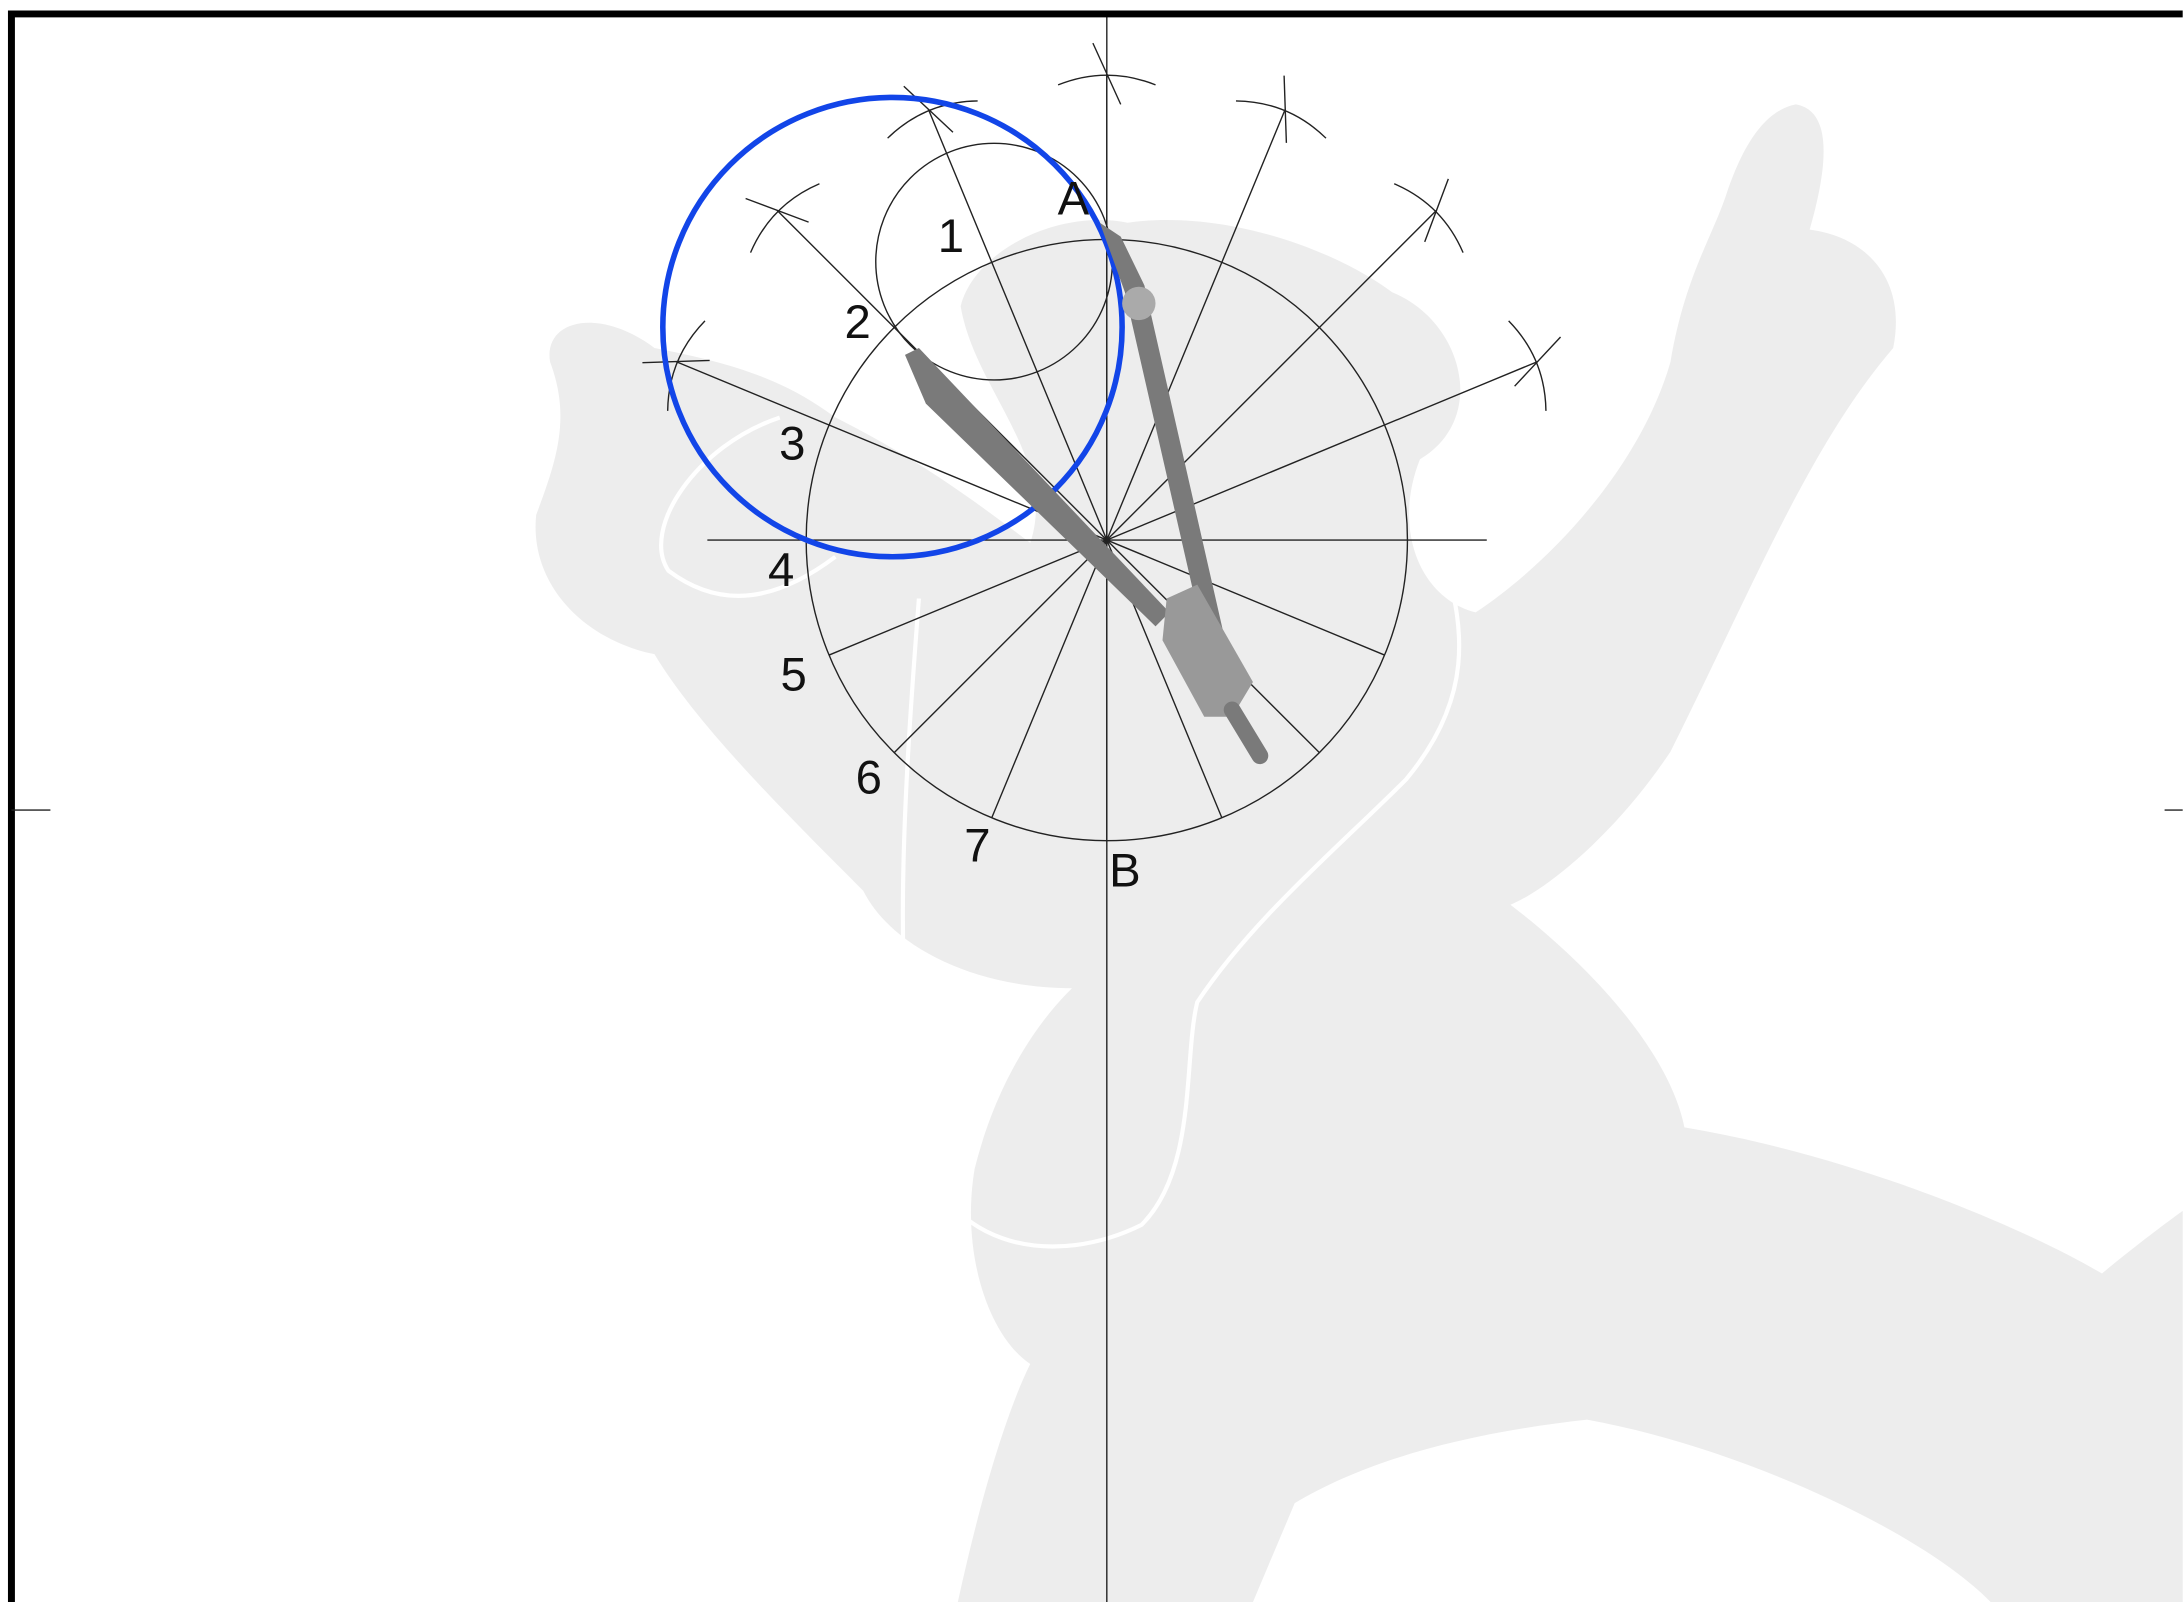  I want to click on division-label: 6, so click(869, 777).